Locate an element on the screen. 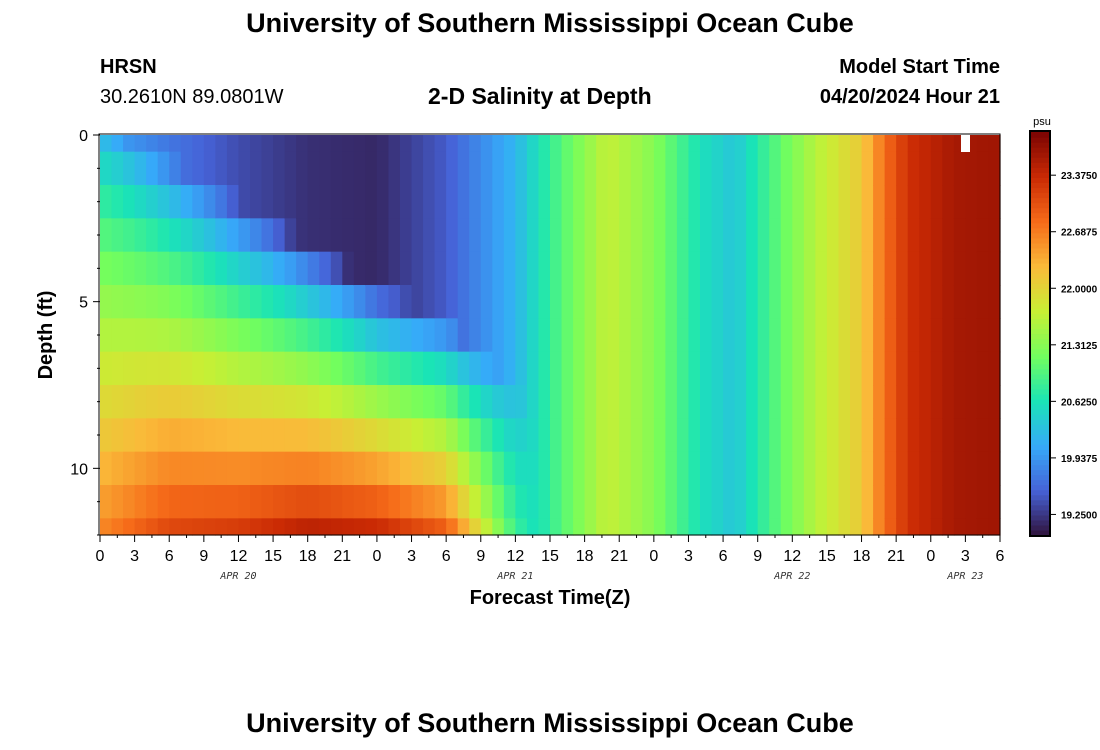  x-tick-label: 15 is located at coordinates (827, 556).